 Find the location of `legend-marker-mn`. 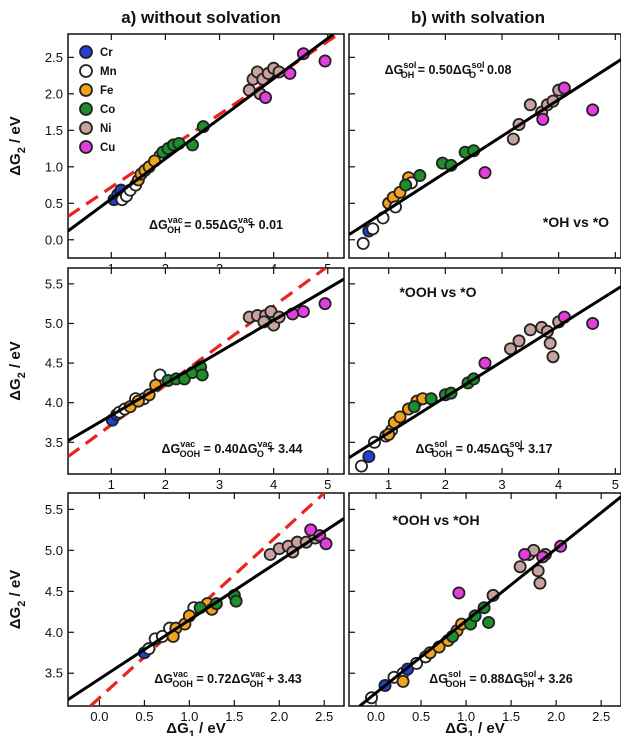

legend-marker-mn is located at coordinates (86, 71).